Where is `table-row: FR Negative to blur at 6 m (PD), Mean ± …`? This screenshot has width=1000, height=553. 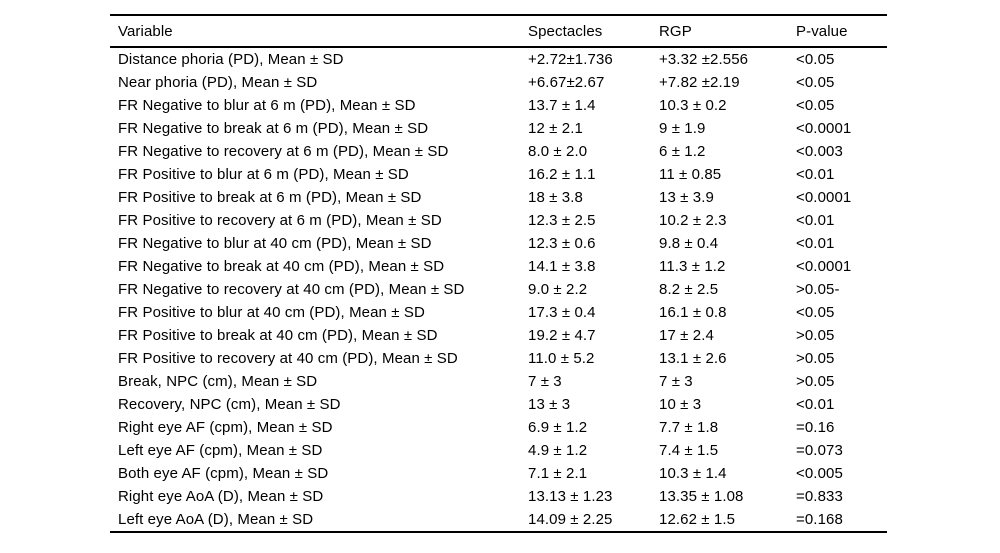
table-row: FR Negative to blur at 6 m (PD), Mean ± … is located at coordinates (498, 105).